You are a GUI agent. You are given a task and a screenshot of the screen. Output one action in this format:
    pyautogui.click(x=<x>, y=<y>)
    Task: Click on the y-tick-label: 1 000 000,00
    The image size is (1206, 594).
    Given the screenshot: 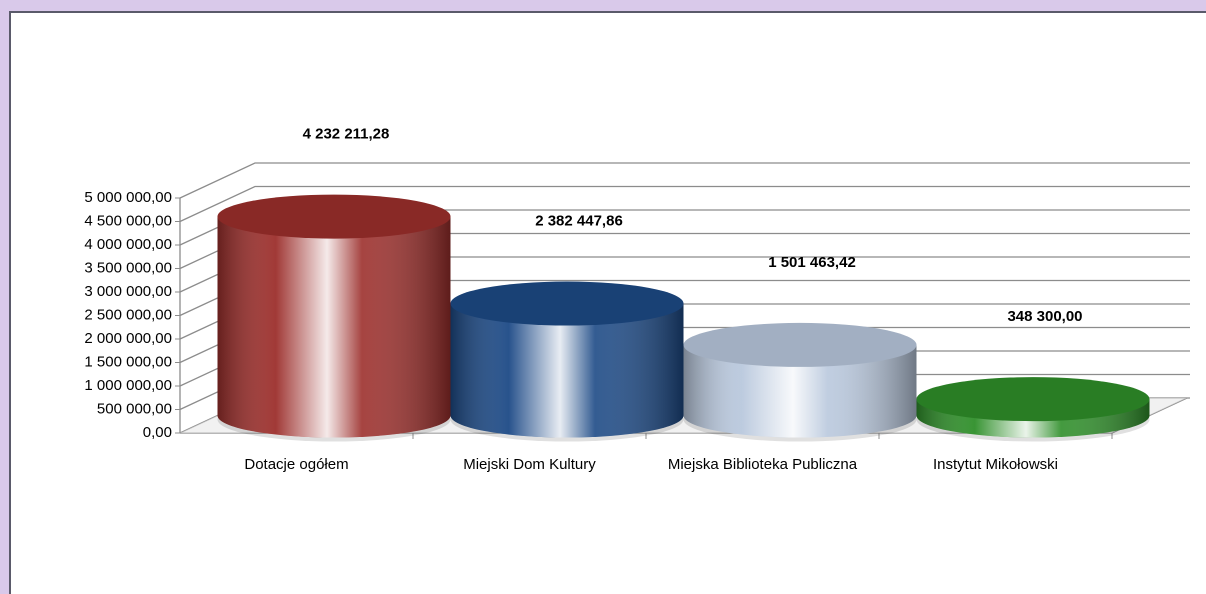 What is the action you would take?
    pyautogui.click(x=128, y=385)
    